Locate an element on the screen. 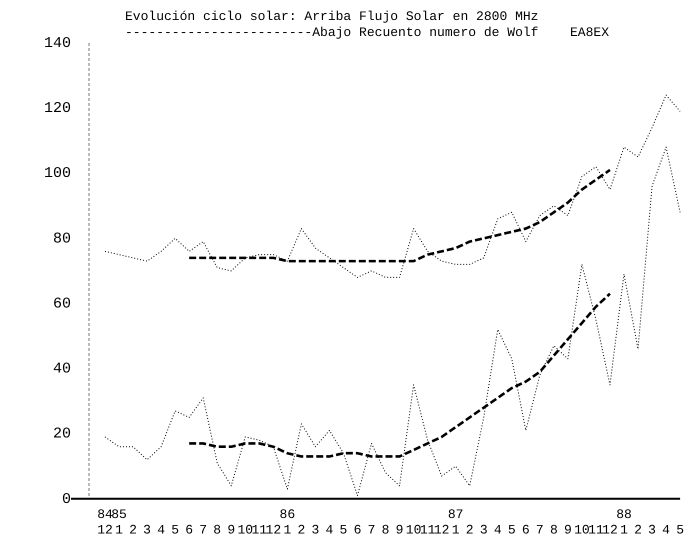 The image size is (692, 550). chart-title: Evolución ciclo solar: Arriba Flujo Solar en 2800 MHz is located at coordinates (331, 16).